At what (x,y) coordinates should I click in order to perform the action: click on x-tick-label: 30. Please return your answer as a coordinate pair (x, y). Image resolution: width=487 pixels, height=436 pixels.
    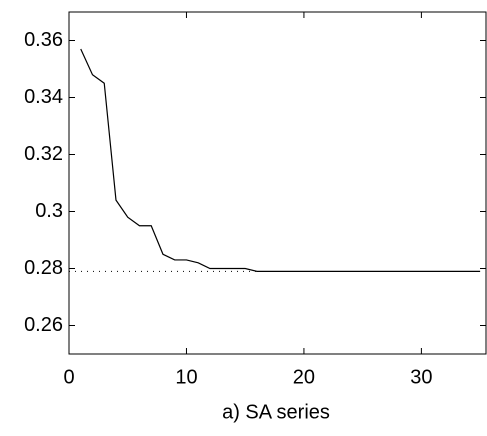
    Looking at the image, I should click on (421, 377).